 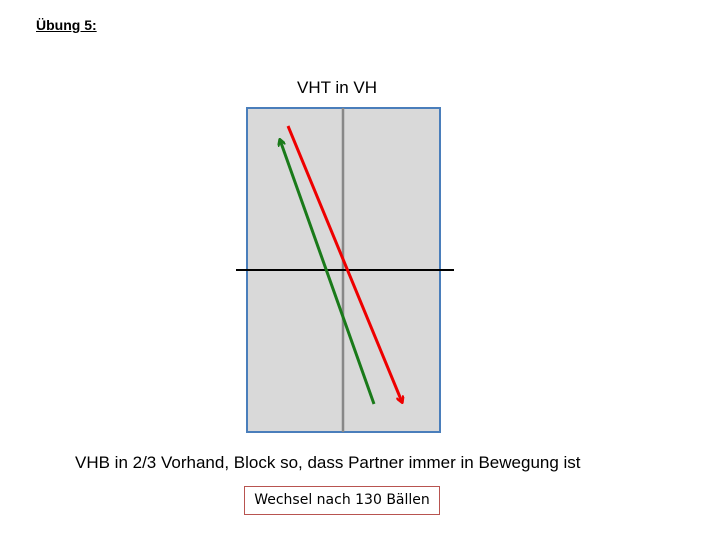 What do you see at coordinates (66, 25) in the screenshot?
I see `title: Übung 5:` at bounding box center [66, 25].